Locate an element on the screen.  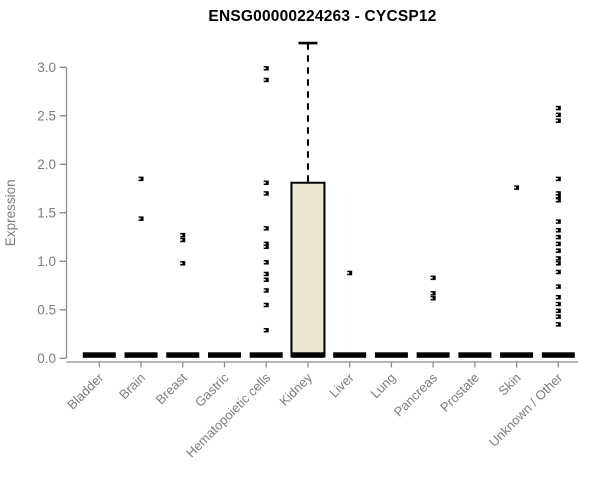
chart-title: ENSG00000224263 - CYCSP12 is located at coordinates (322, 16).